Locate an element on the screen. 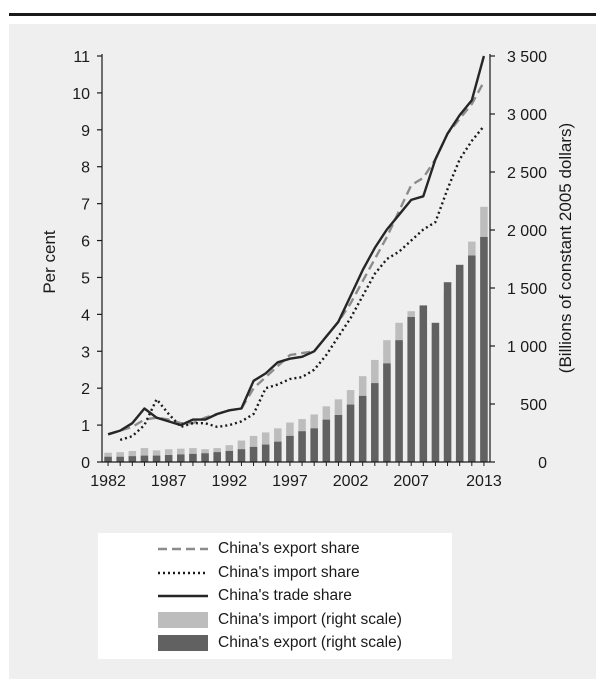  y2-tick-label: 500 is located at coordinates (533, 405).